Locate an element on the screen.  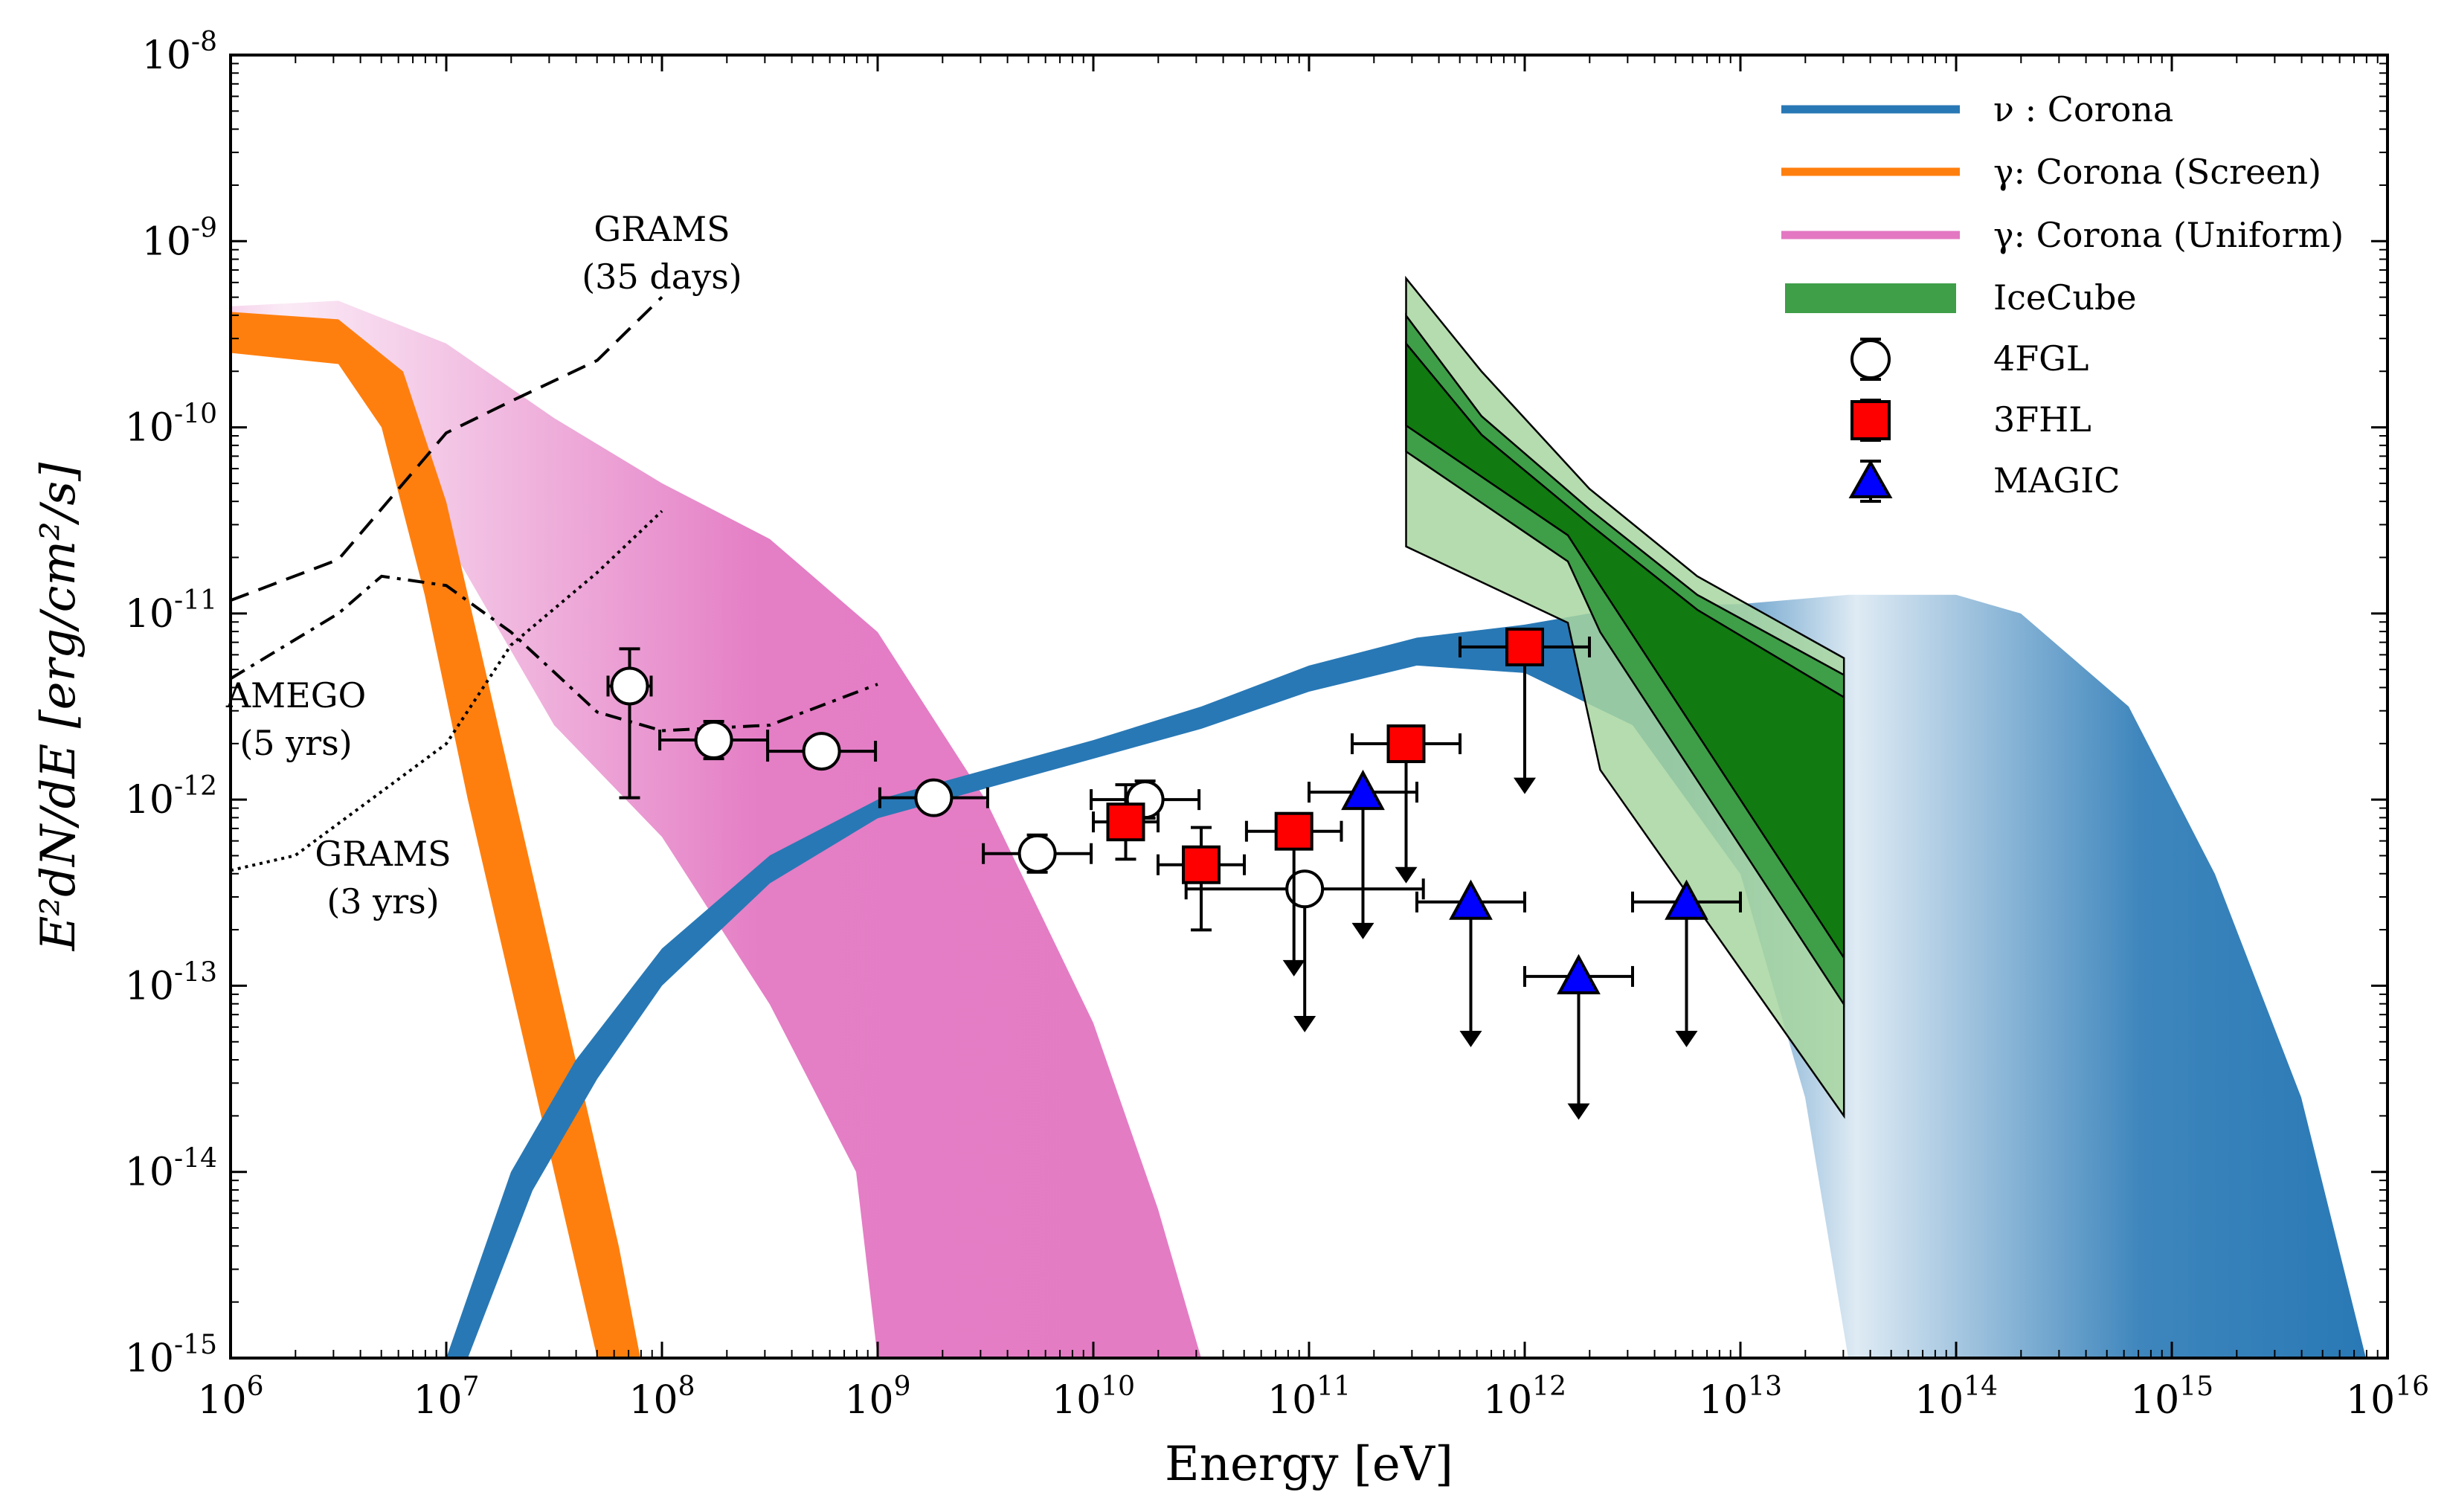
4fgl-point-4 is located at coordinates (1038, 853).